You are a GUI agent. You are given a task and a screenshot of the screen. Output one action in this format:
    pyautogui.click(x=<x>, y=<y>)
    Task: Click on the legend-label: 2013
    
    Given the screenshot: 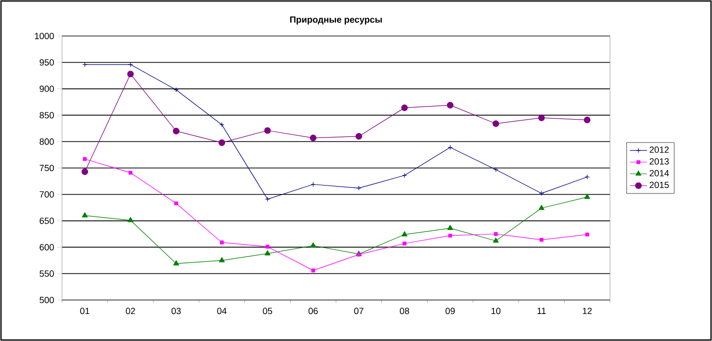 What is the action you would take?
    pyautogui.click(x=659, y=161)
    